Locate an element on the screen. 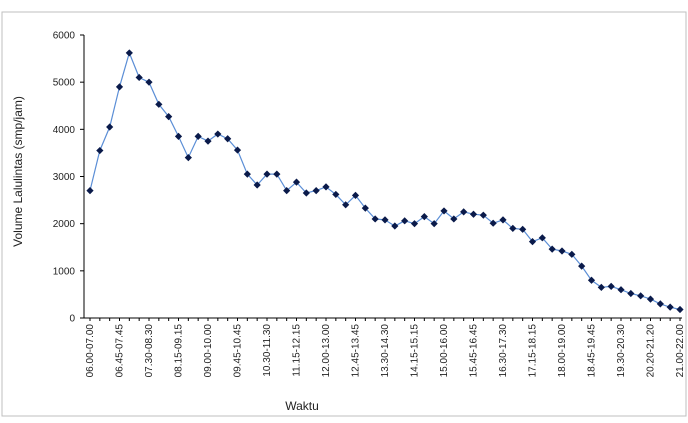 The height and width of the screenshot is (423, 688). x-tick-label: 17.15-18.15 is located at coordinates (533, 351).